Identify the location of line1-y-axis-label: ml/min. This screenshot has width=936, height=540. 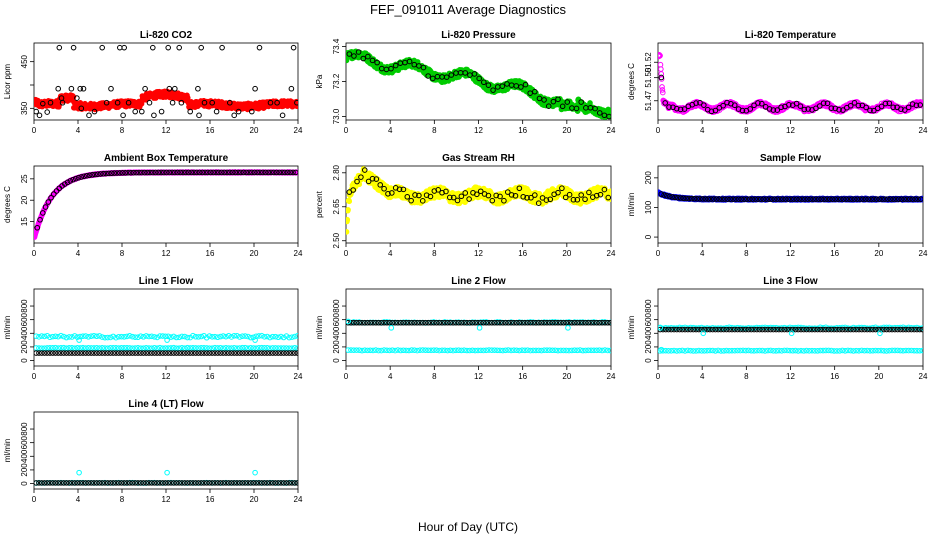
(7, 328).